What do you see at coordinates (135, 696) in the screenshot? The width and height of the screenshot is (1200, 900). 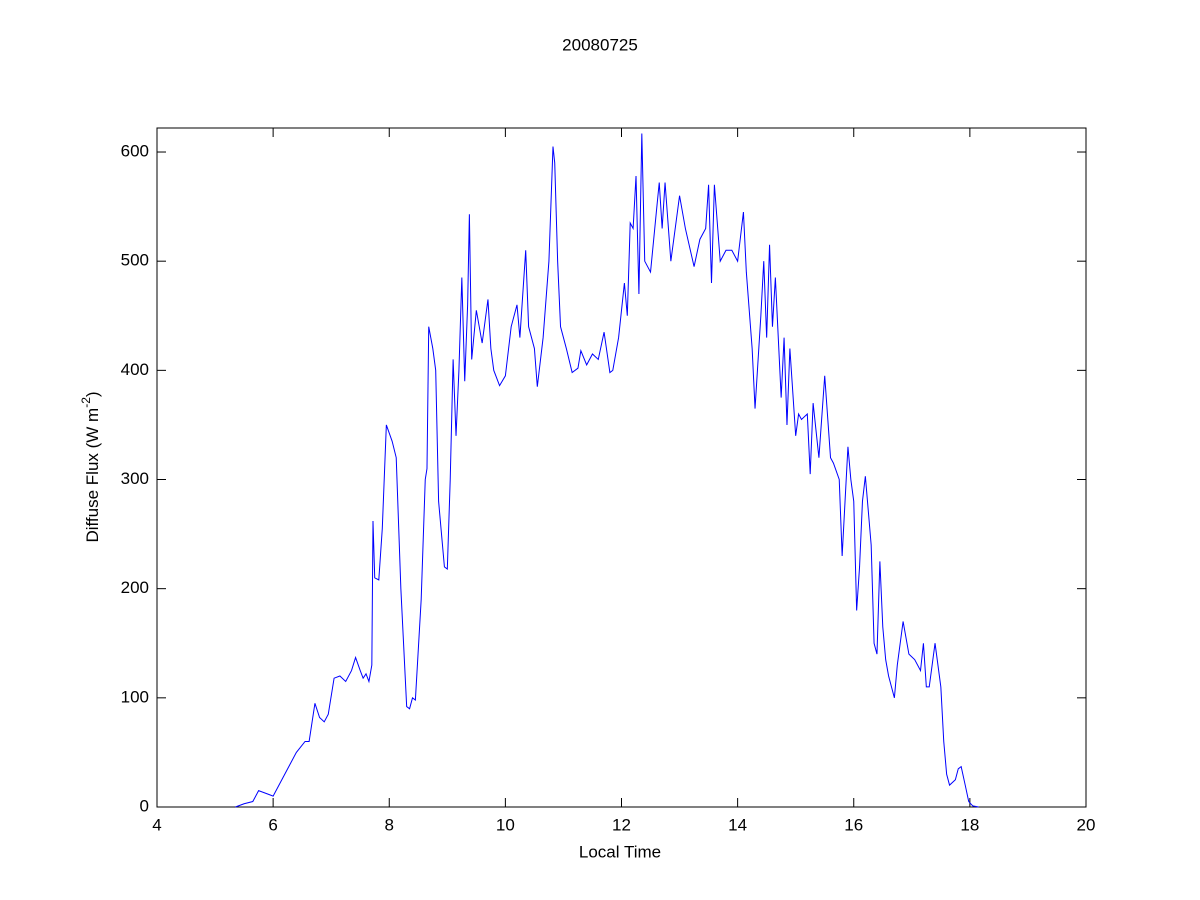 I see `y-tick-label: 100` at bounding box center [135, 696].